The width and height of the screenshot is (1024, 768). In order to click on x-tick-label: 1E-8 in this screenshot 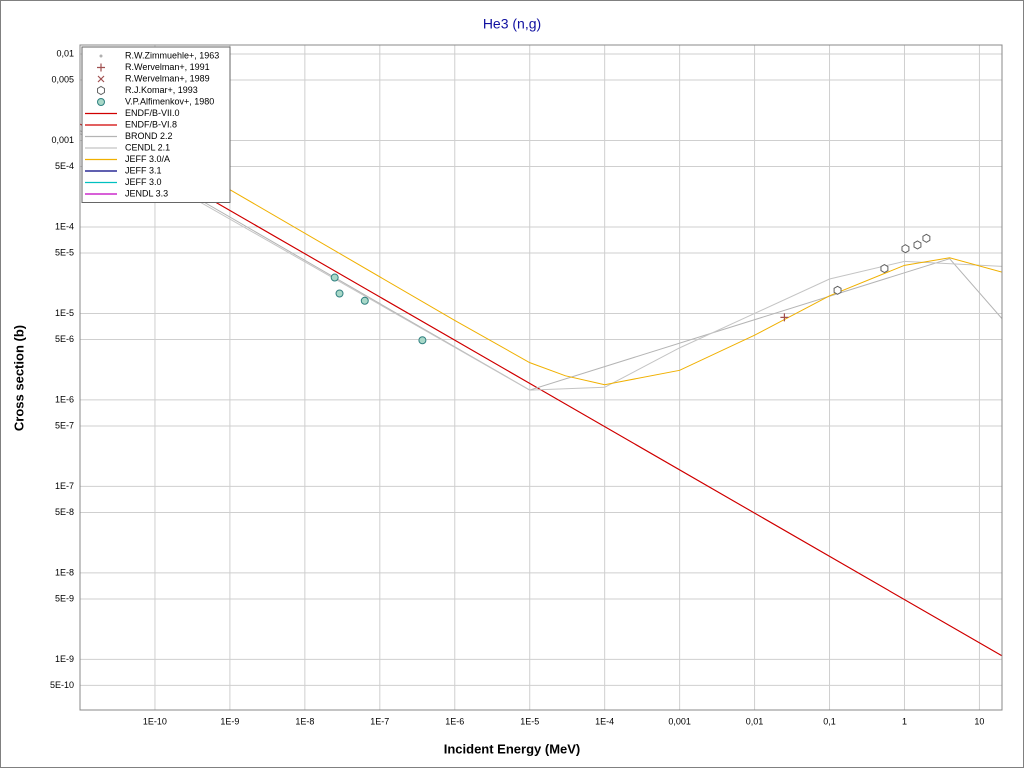, I will do `click(304, 721)`.